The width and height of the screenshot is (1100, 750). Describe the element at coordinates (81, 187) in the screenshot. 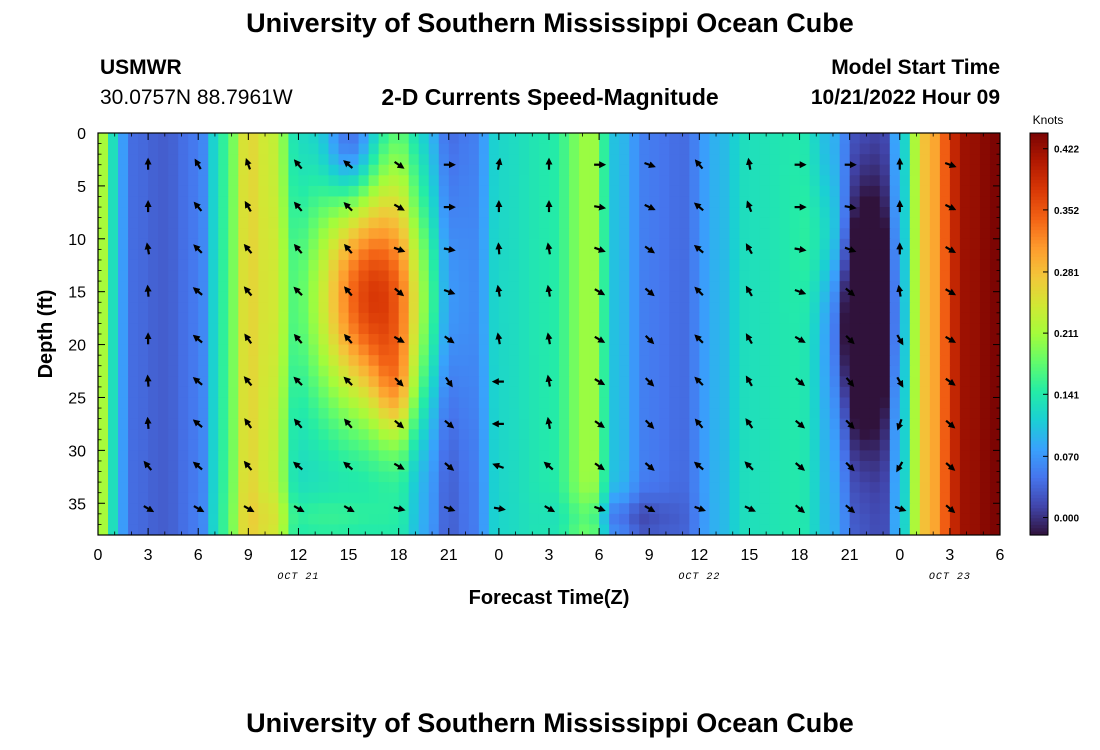

I see `y-tick-label: 5` at that location.